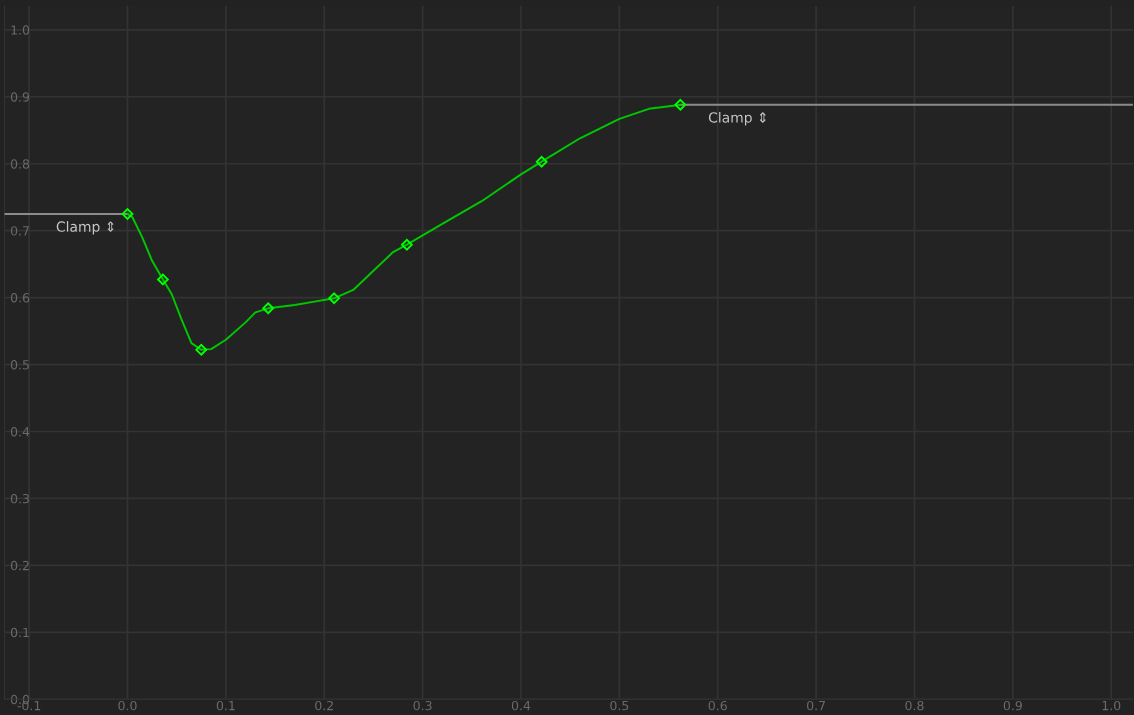  Describe the element at coordinates (324, 705) in the screenshot. I see `x-tick-label: 0.2` at that location.